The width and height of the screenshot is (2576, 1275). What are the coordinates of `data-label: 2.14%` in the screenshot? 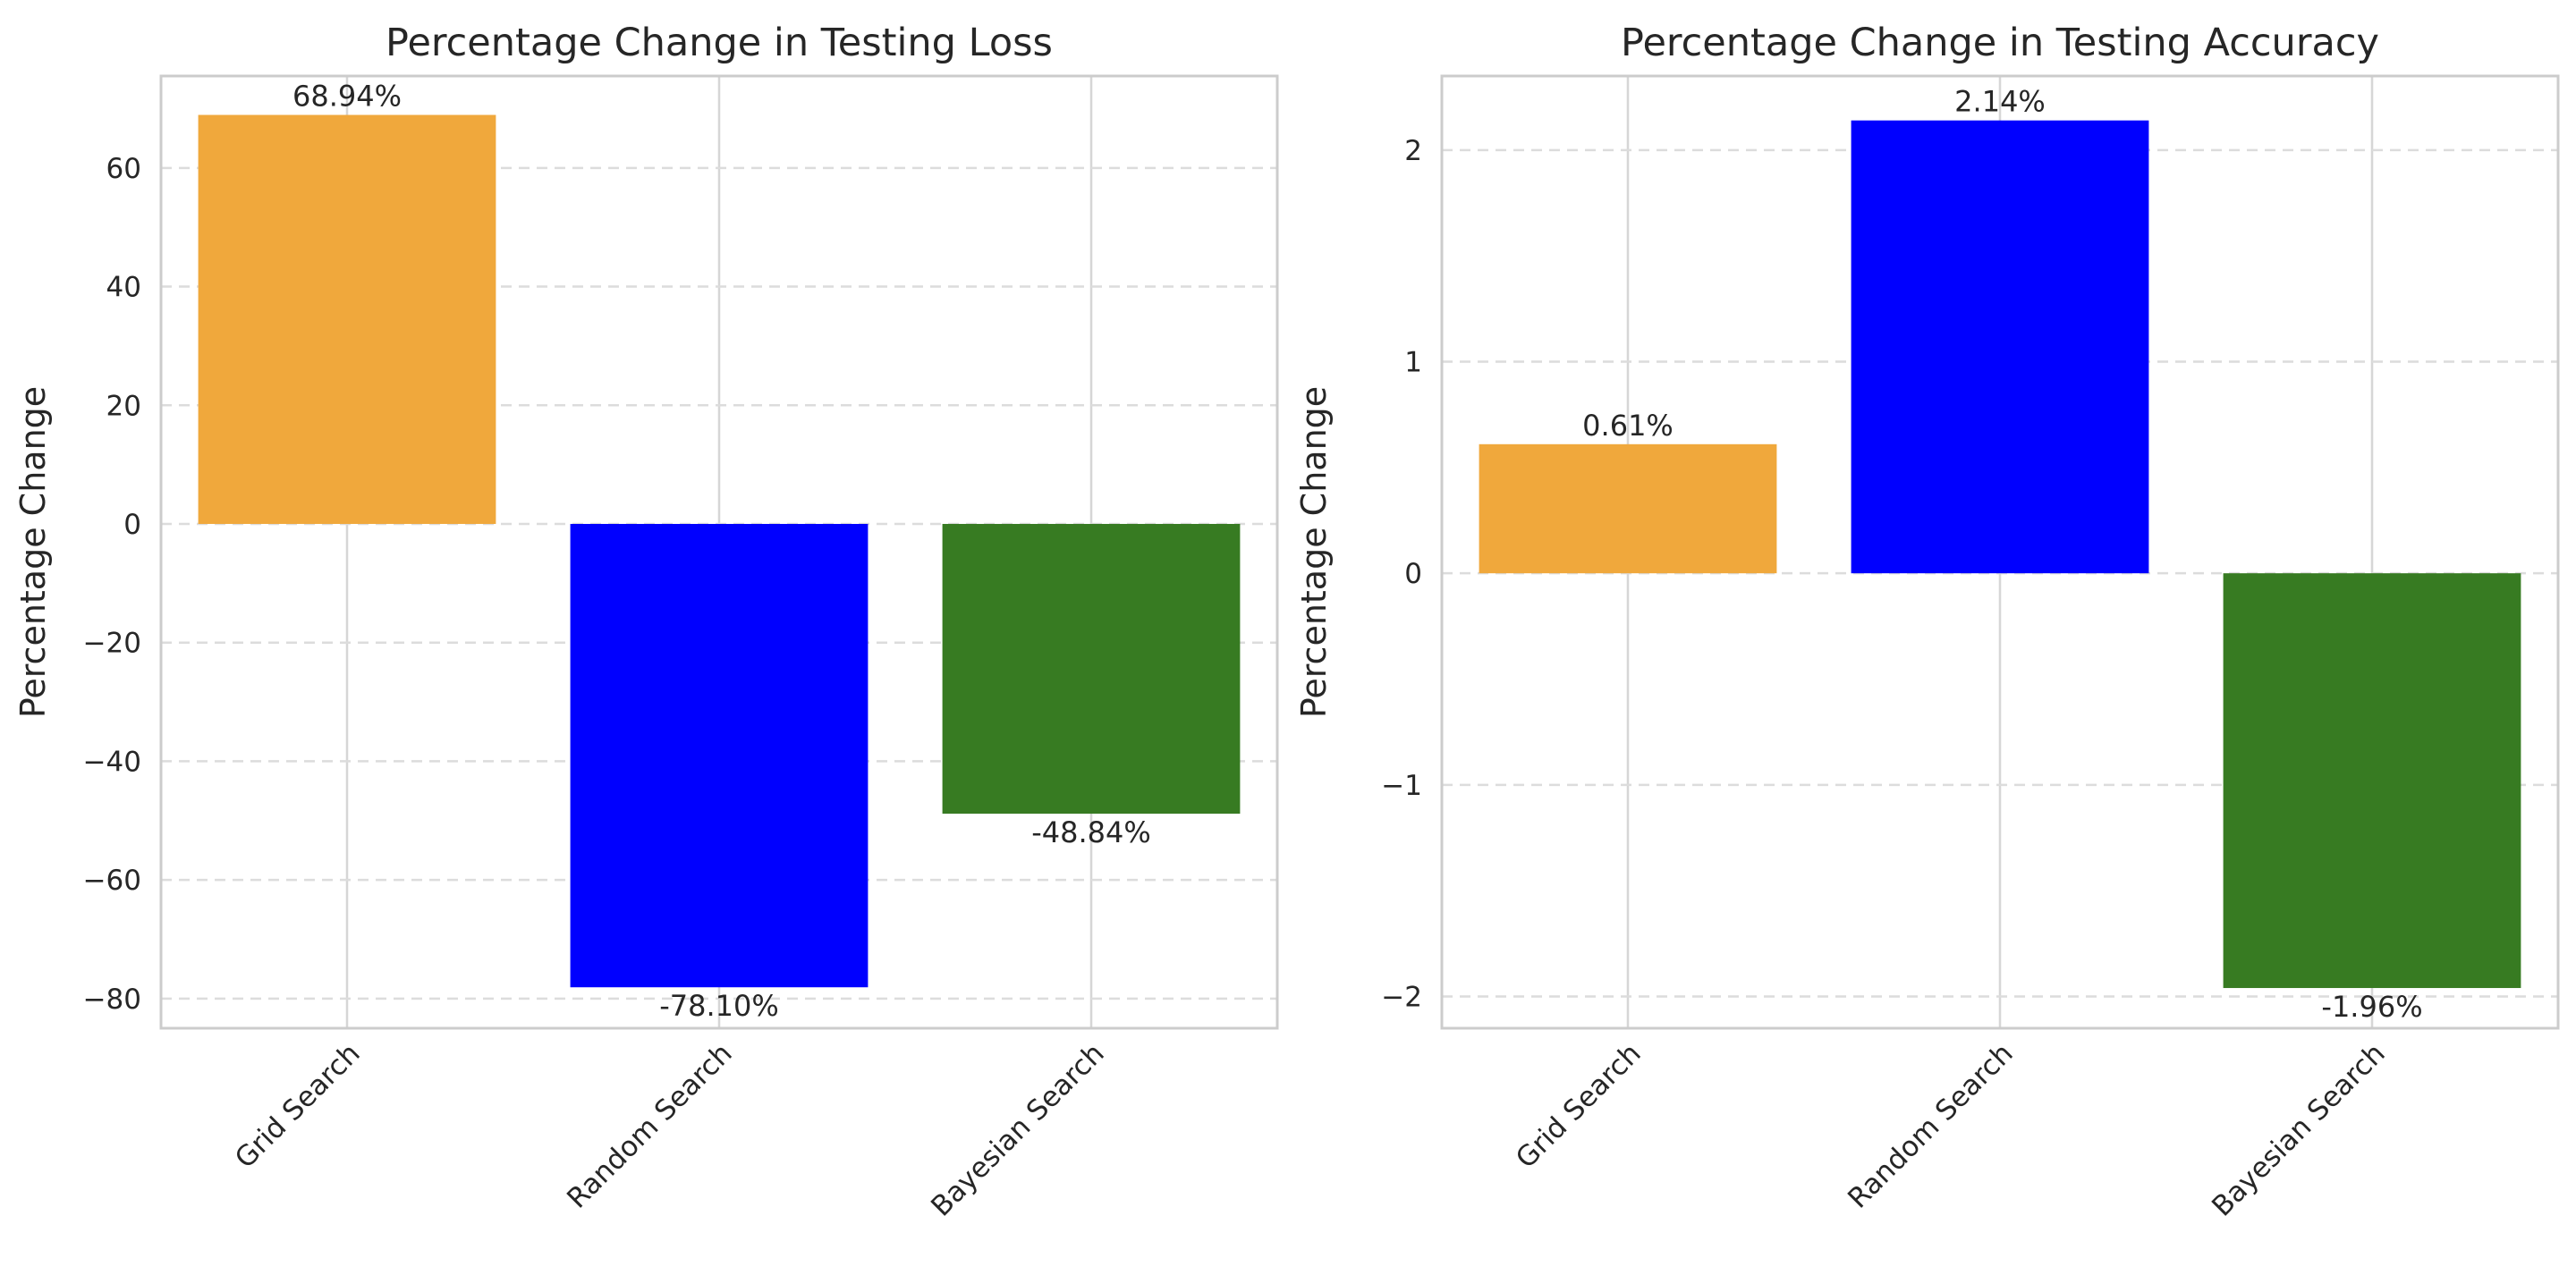 It's located at (2000, 102).